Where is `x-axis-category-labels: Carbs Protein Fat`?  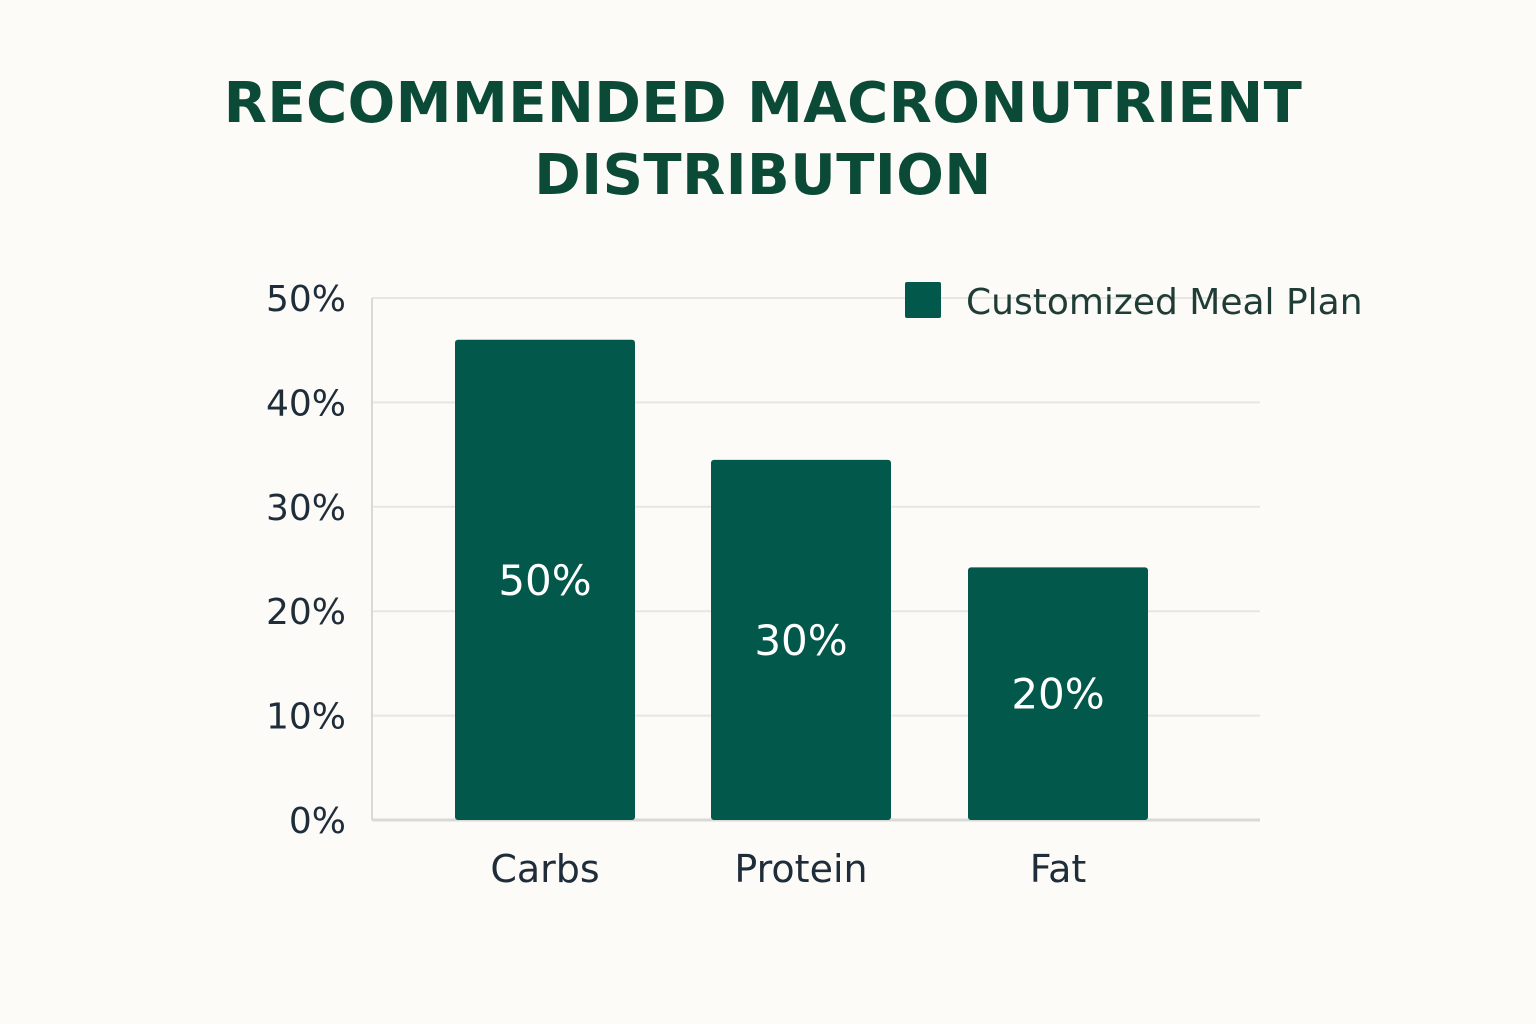 x-axis-category-labels: Carbs Protein Fat is located at coordinates (788, 869).